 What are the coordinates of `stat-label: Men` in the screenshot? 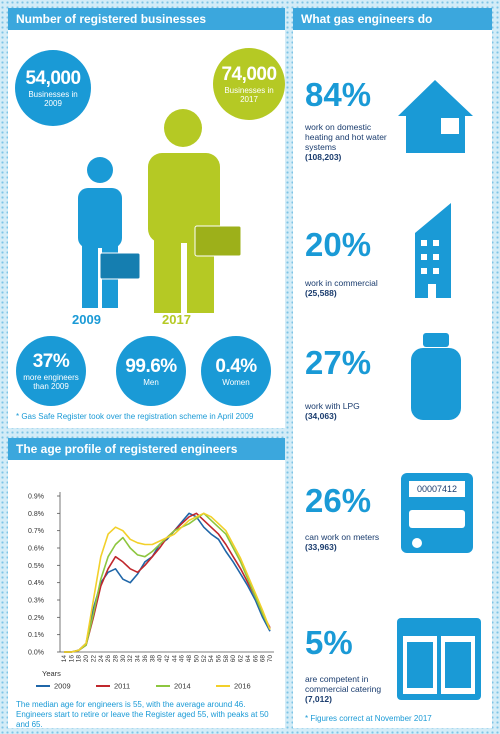 It's located at (151, 382).